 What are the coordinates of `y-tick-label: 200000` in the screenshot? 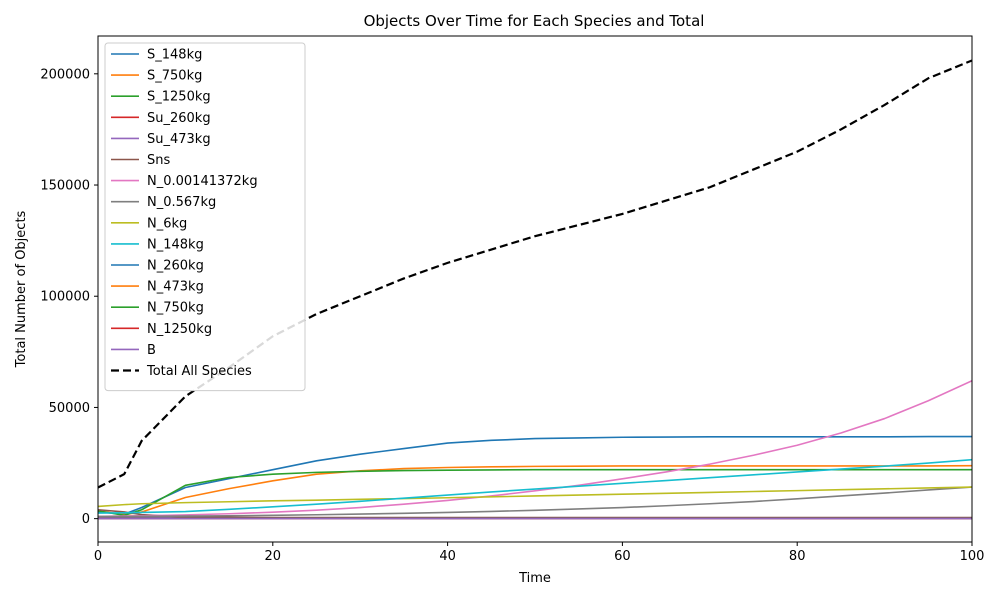 It's located at (65, 74).